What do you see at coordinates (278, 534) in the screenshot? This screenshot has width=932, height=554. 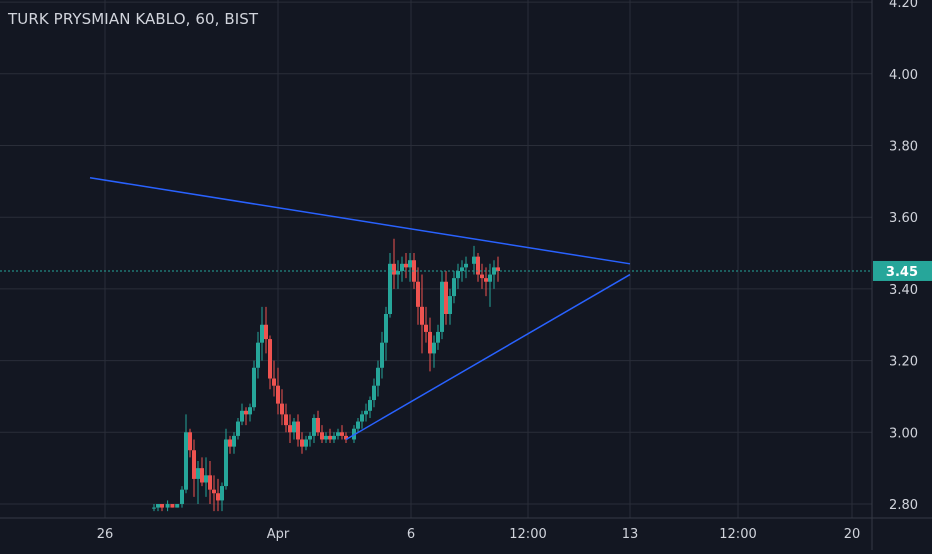 I see `x-tick-label: Apr` at bounding box center [278, 534].